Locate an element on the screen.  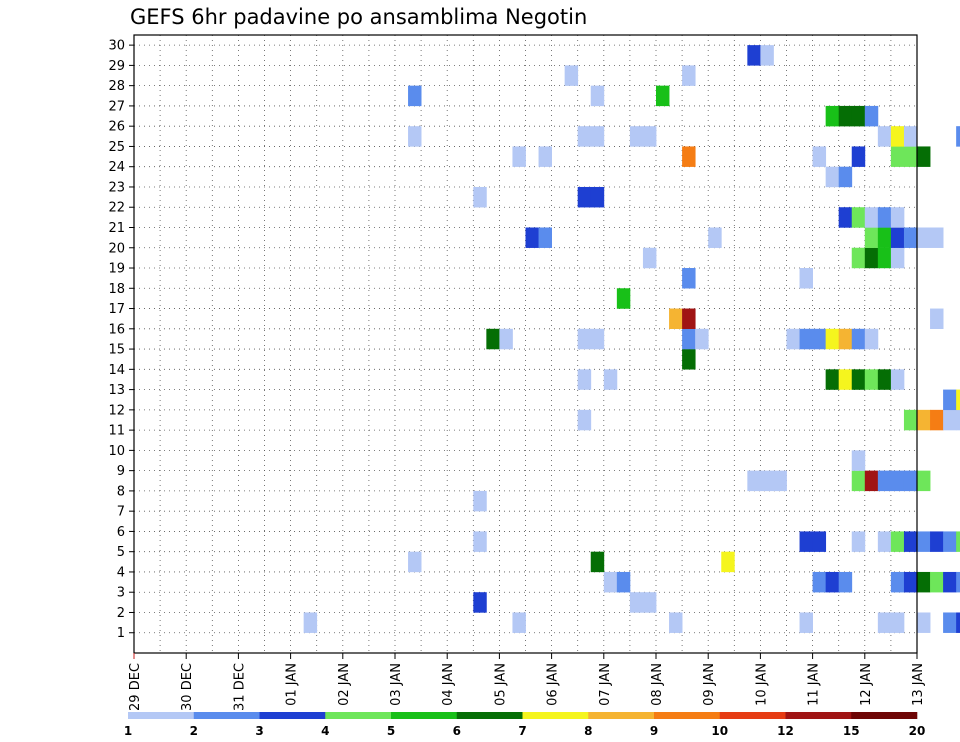
y-tick-label: 16 is located at coordinates (116, 329).